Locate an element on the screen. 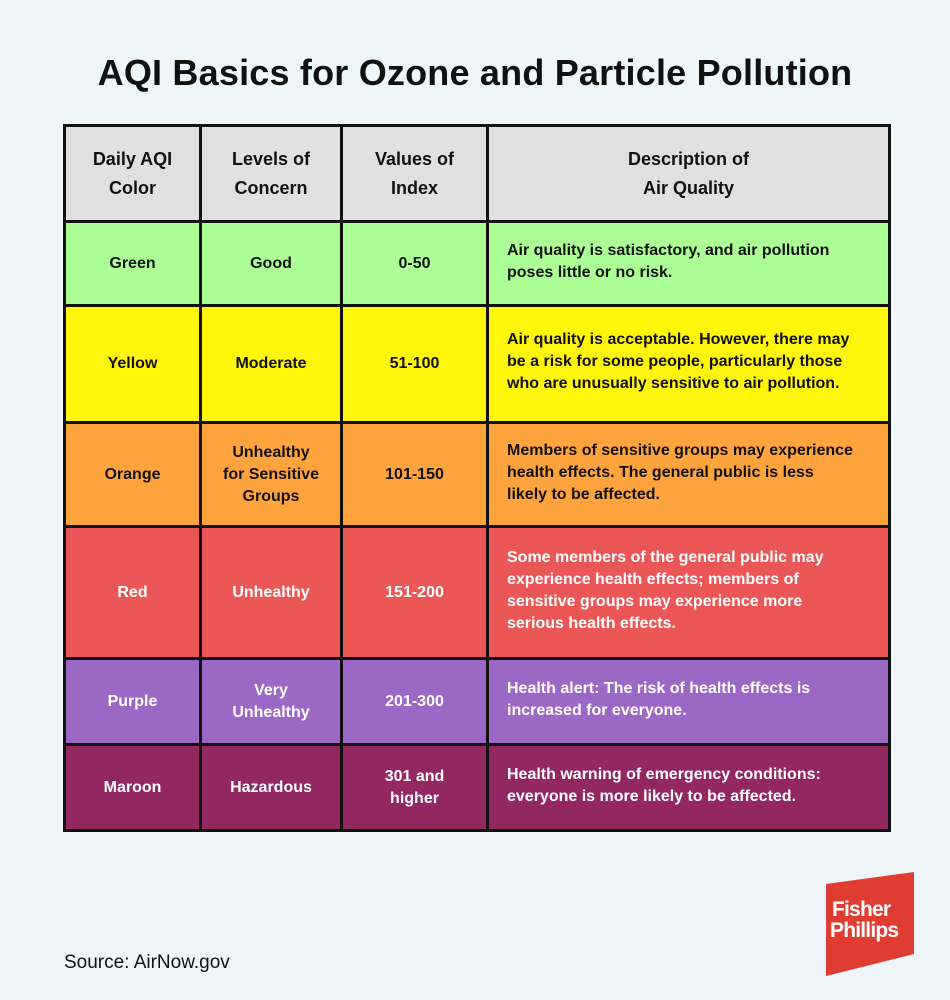 Image resolution: width=950 pixels, height=1000 pixels. cell-index-values-line: 301 and is located at coordinates (414, 776).